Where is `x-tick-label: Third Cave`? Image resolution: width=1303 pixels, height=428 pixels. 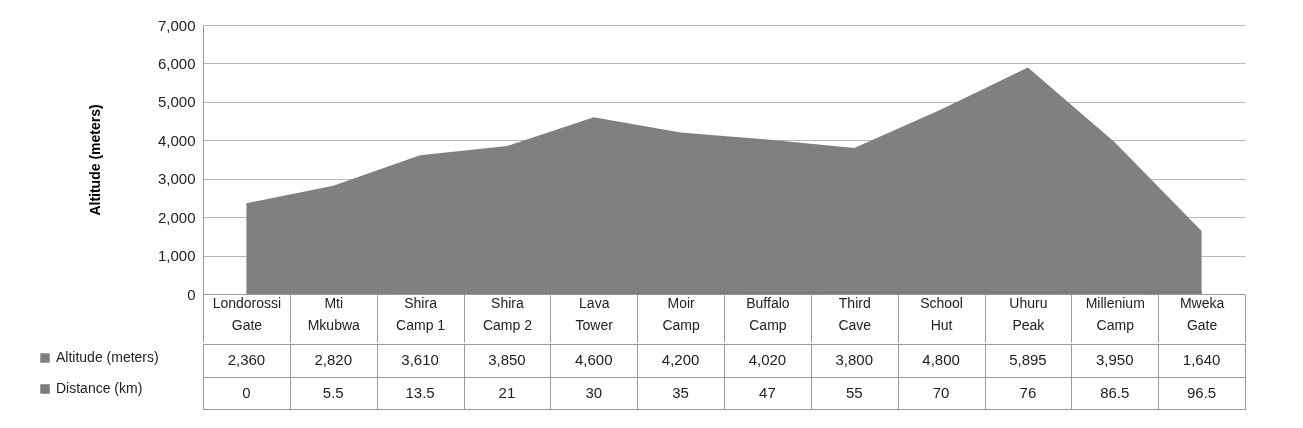
x-tick-label: Third Cave is located at coordinates (855, 313).